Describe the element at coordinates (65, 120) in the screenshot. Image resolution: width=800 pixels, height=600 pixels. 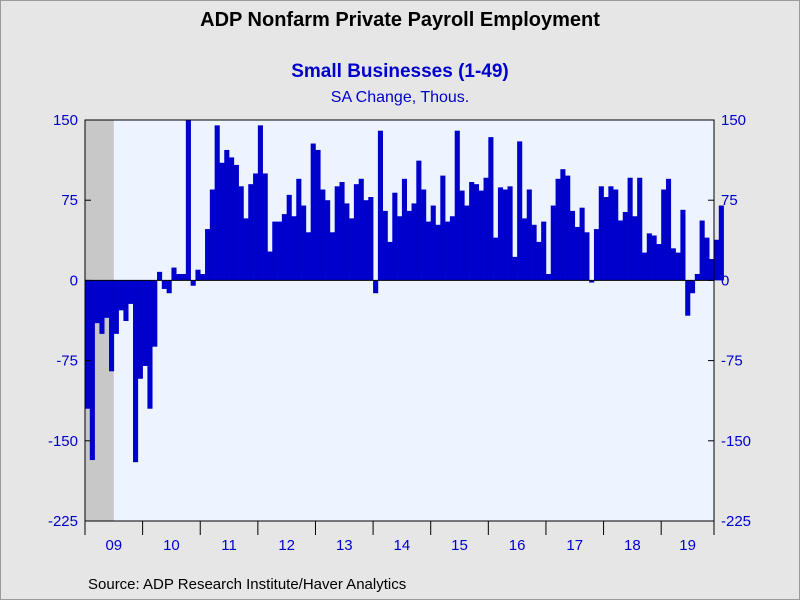
I see `y-tick-label-left: 150` at that location.